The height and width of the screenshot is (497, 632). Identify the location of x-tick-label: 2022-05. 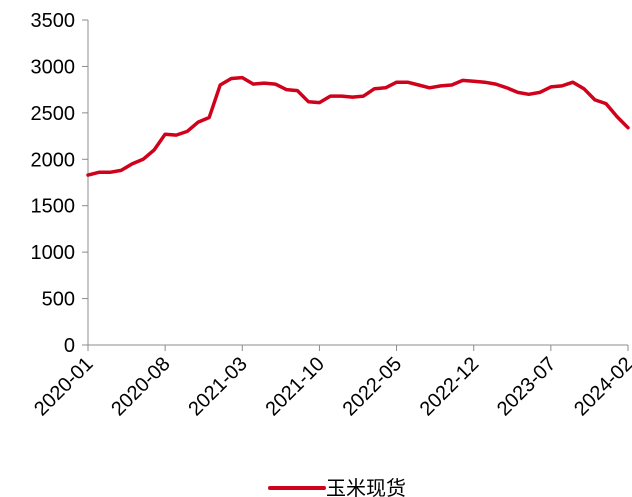
(372, 386).